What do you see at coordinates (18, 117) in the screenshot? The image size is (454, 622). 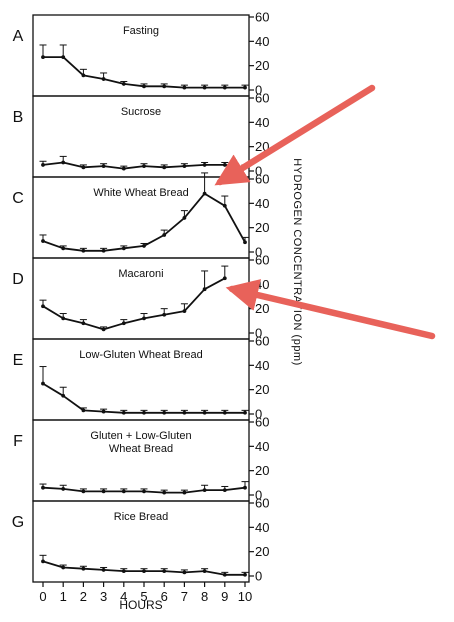 I see `panel-label: B` at bounding box center [18, 117].